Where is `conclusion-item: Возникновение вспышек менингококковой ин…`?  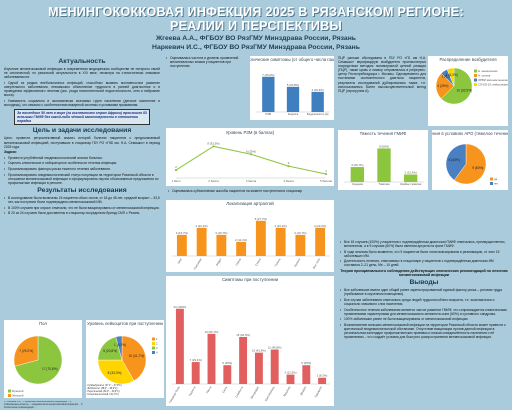
conclusion-item: Возникновение вспышек менингококковой ин… is located at coordinates (424, 331).